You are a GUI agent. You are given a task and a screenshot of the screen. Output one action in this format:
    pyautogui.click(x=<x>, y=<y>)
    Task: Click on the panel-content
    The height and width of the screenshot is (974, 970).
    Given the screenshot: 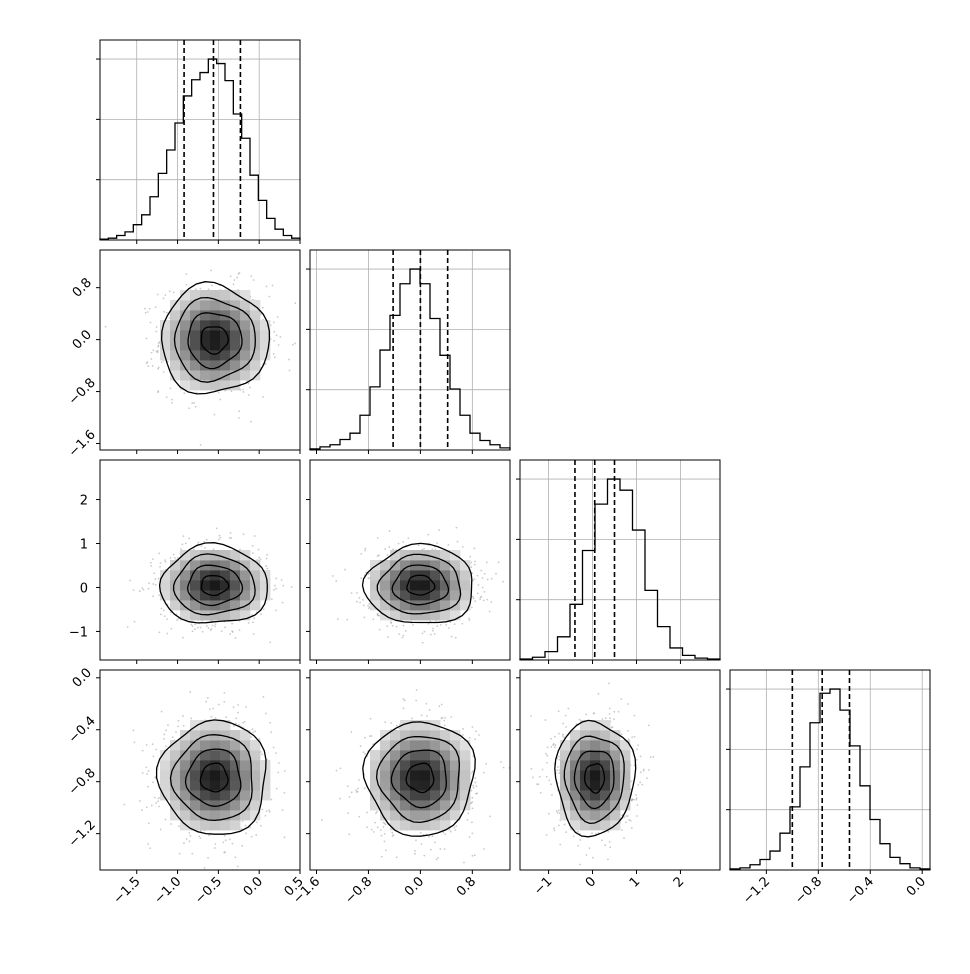 What is the action you would take?
    pyautogui.click(x=415, y=776)
    